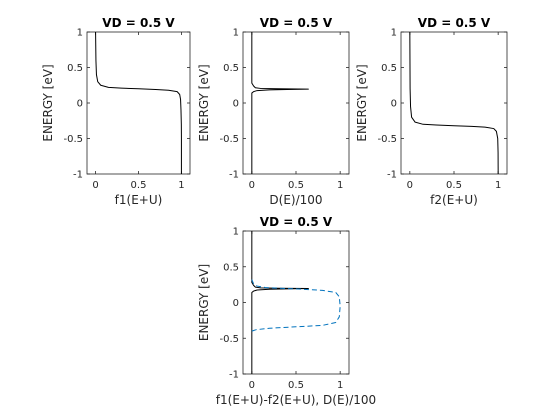  I want to click on x-axis-label: f1(E+U)-f2(E+U), D(E)/100, so click(296, 400).